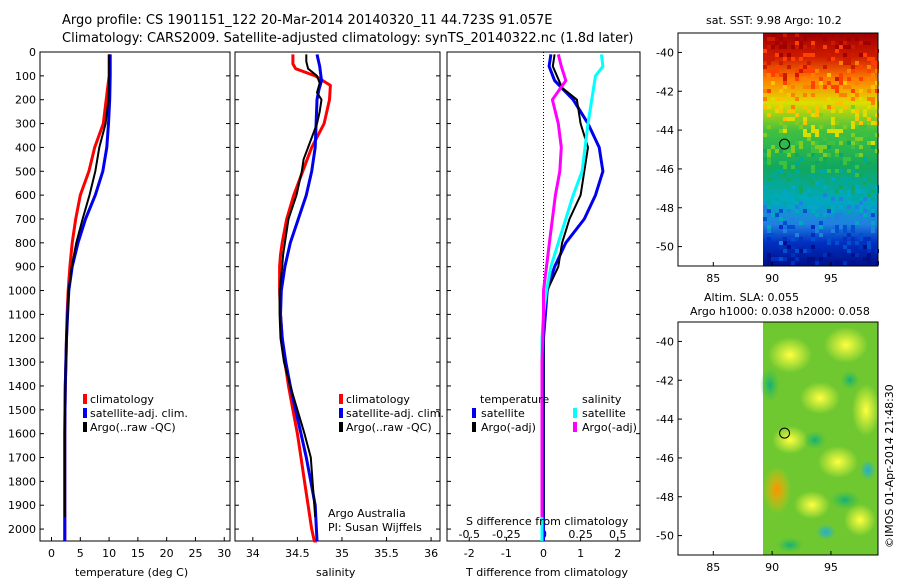 The image size is (900, 580). What do you see at coordinates (713, 278) in the screenshot?
I see `map-x-tick-label: 85` at bounding box center [713, 278].